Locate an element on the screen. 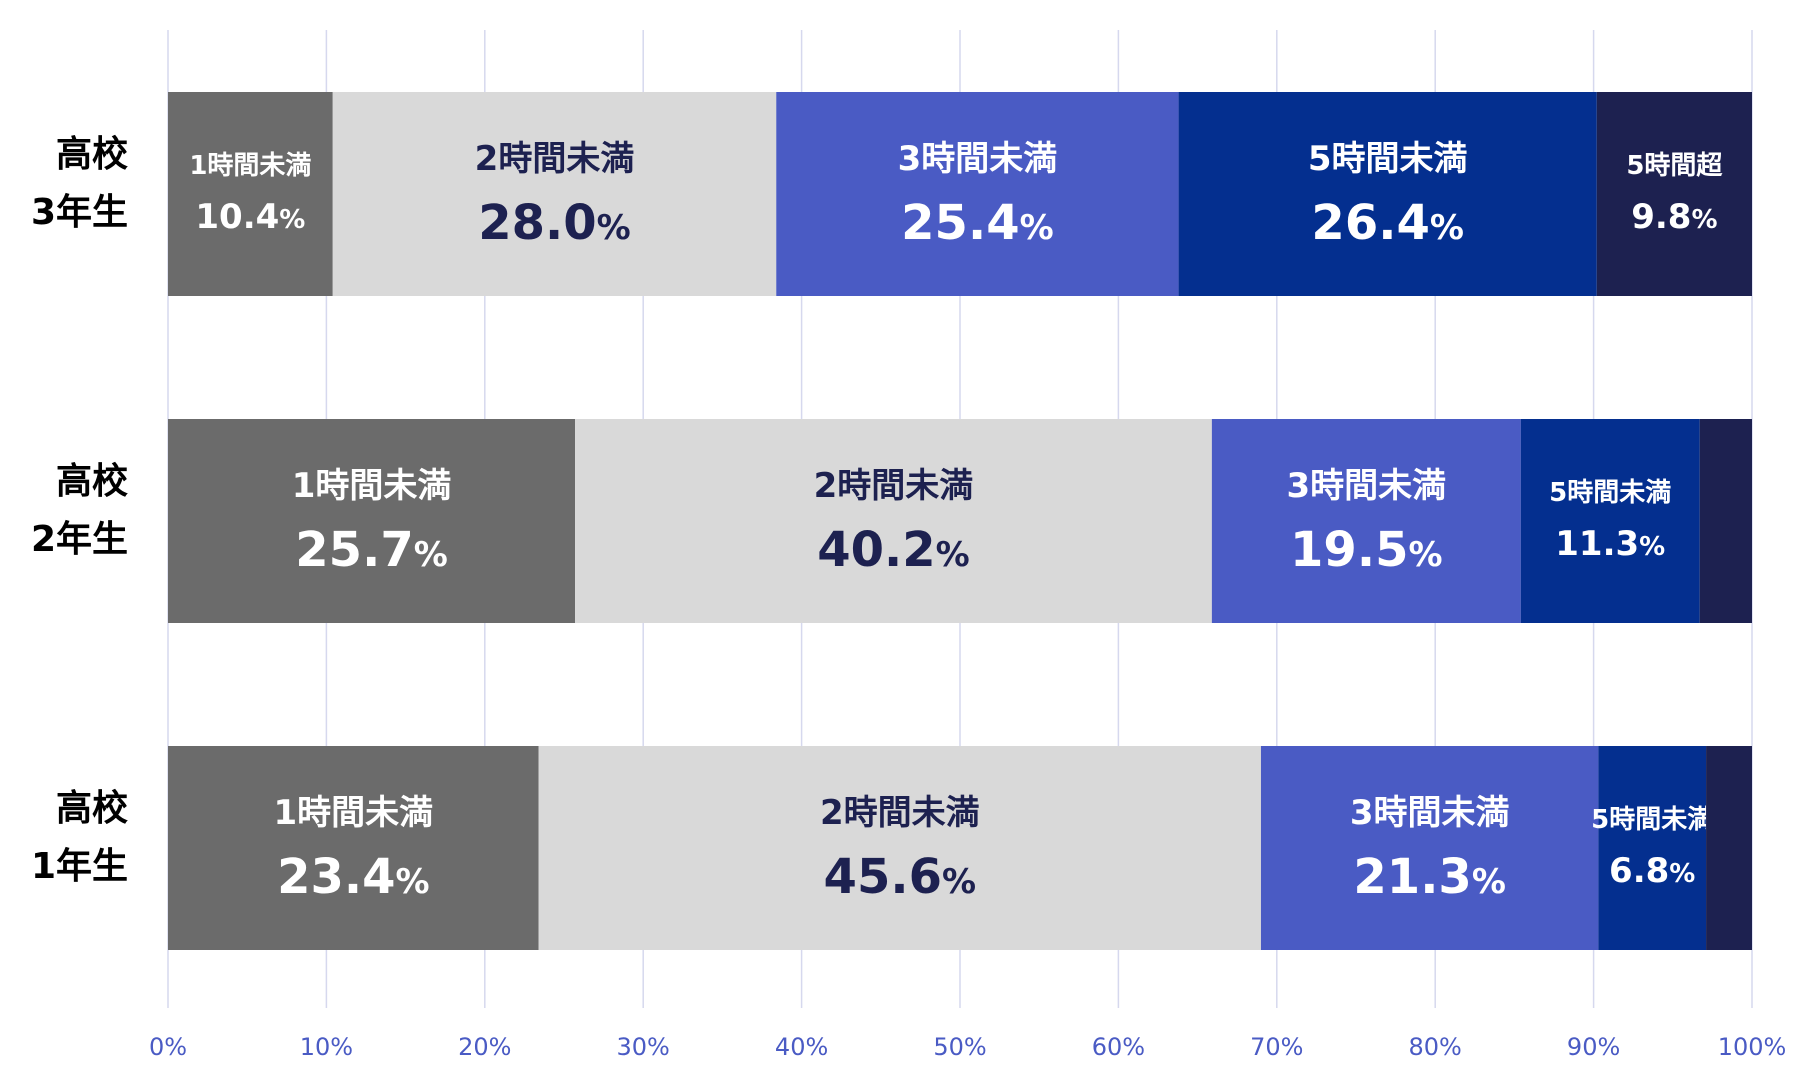 The width and height of the screenshot is (1811, 1080). segment-value-label: 23.4% is located at coordinates (353, 877).